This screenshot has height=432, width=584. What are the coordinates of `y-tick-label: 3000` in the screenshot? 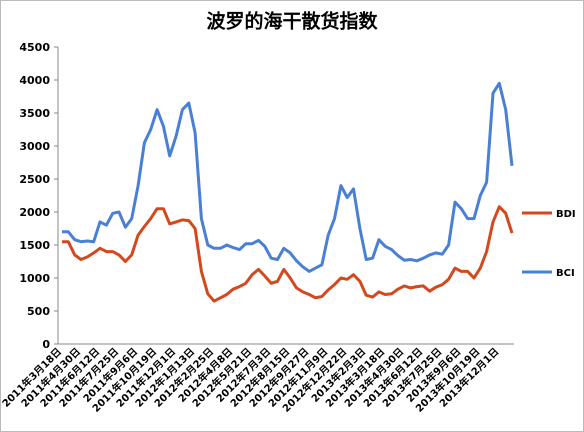 It's located at (34, 146).